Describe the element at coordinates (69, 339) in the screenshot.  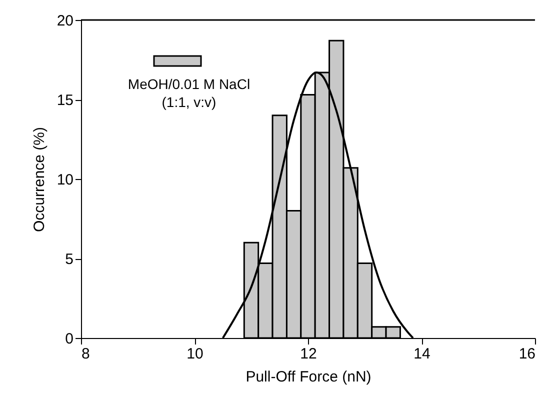
I see `y-tick-label: 0` at that location.